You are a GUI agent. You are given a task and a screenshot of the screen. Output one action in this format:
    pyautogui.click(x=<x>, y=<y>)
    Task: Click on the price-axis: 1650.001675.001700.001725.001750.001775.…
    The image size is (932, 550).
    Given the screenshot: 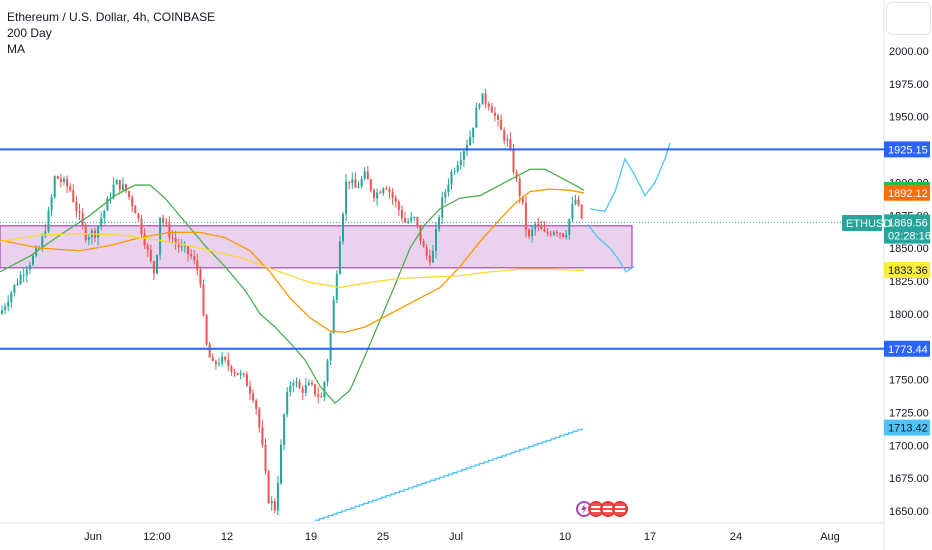 What is the action you would take?
    pyautogui.click(x=909, y=282)
    